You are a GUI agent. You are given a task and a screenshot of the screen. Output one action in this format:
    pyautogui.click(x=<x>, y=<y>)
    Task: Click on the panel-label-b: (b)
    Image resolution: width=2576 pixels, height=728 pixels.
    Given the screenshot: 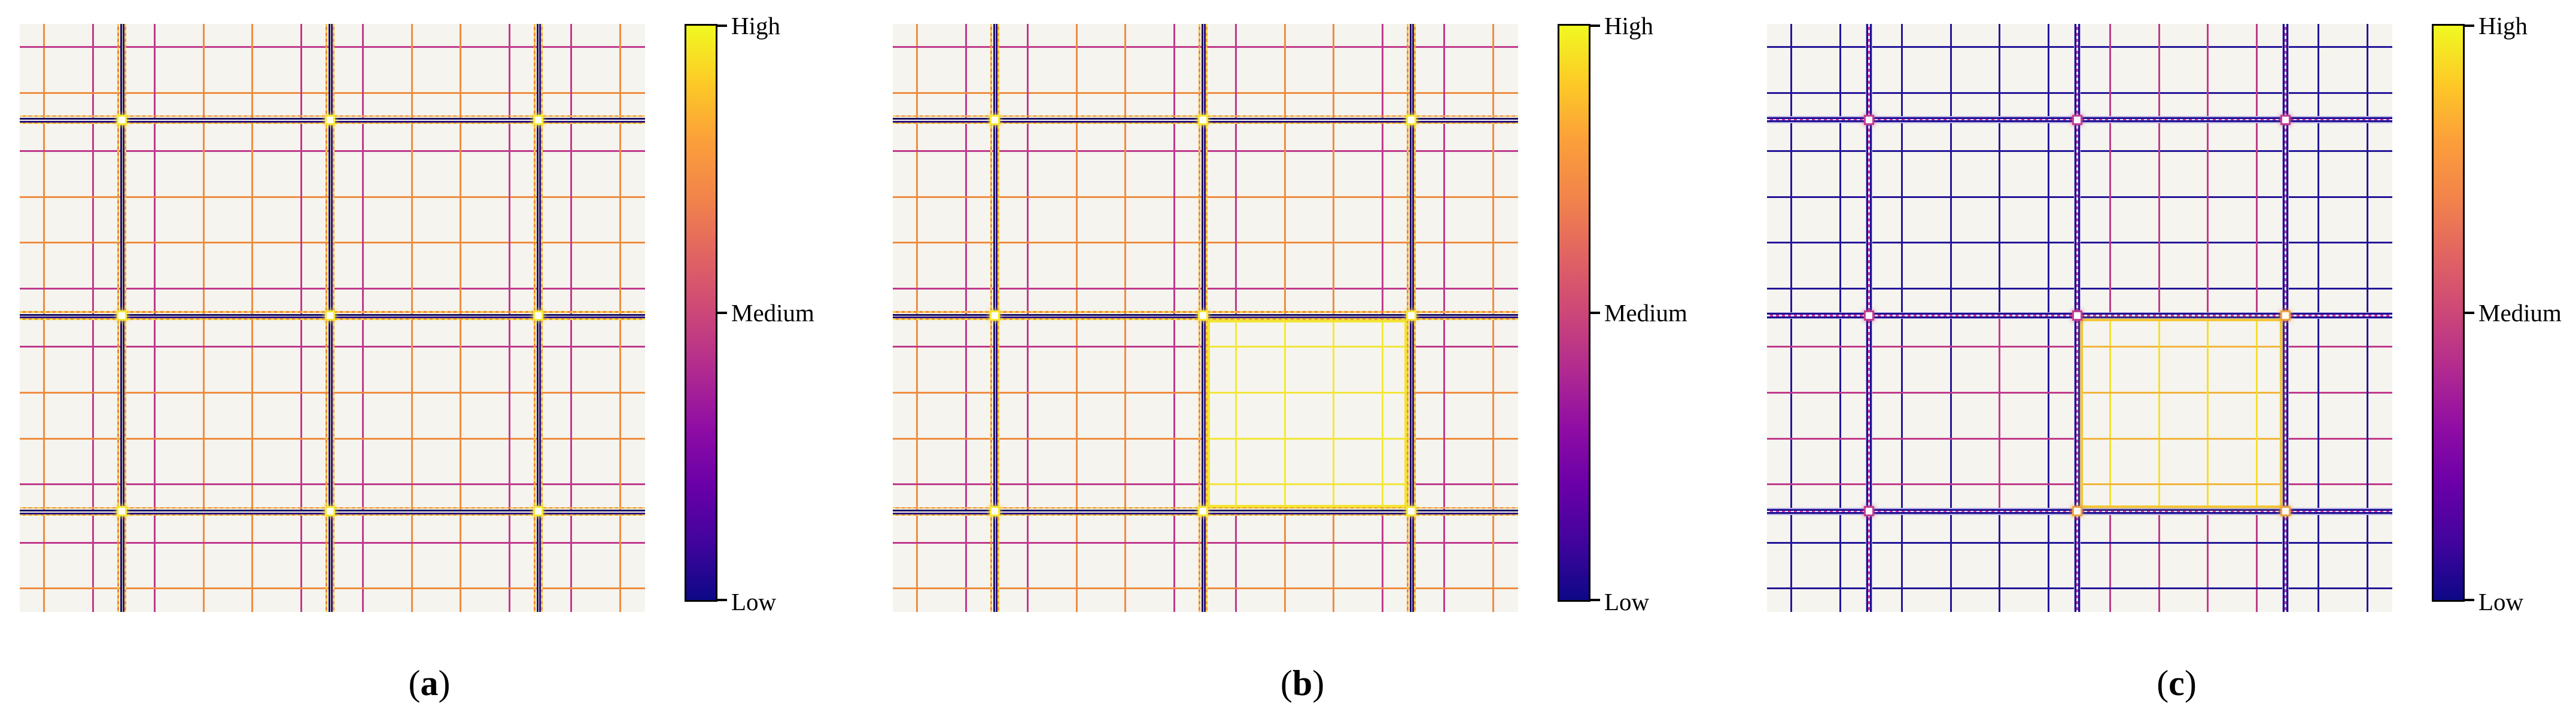 What is the action you would take?
    pyautogui.click(x=1303, y=683)
    